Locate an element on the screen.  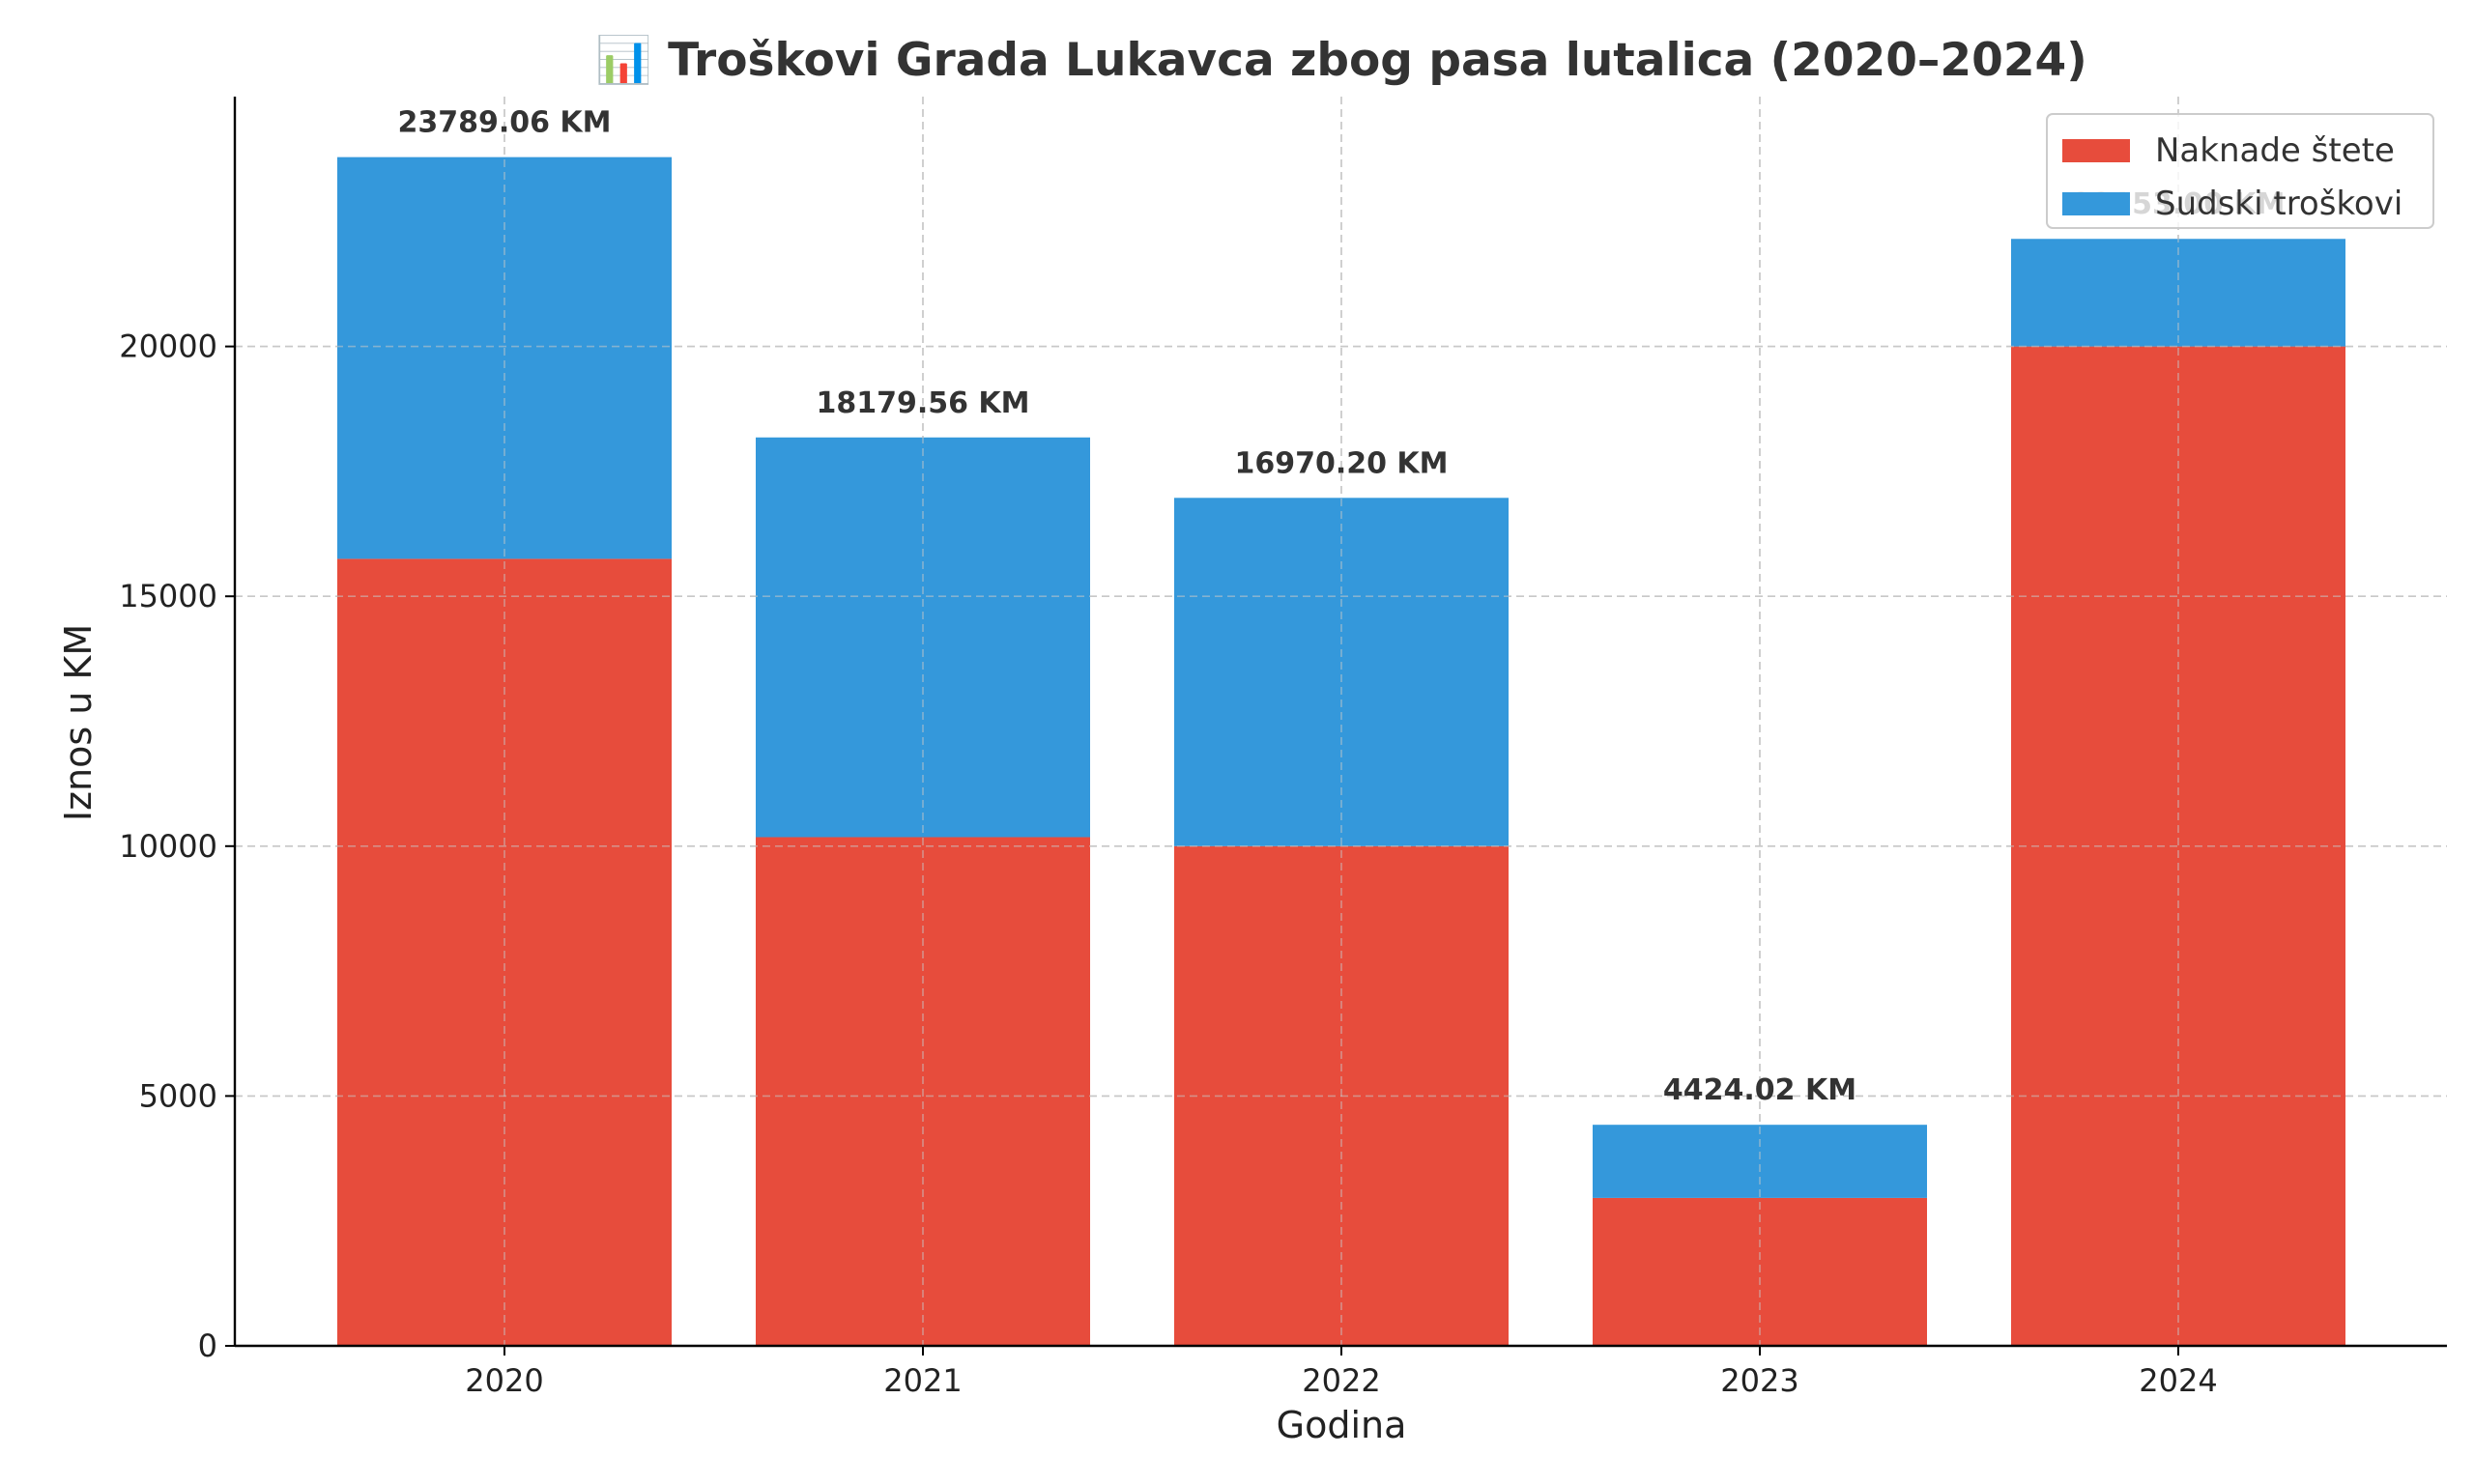
x-axis-label: Godina is located at coordinates (1342, 1425).